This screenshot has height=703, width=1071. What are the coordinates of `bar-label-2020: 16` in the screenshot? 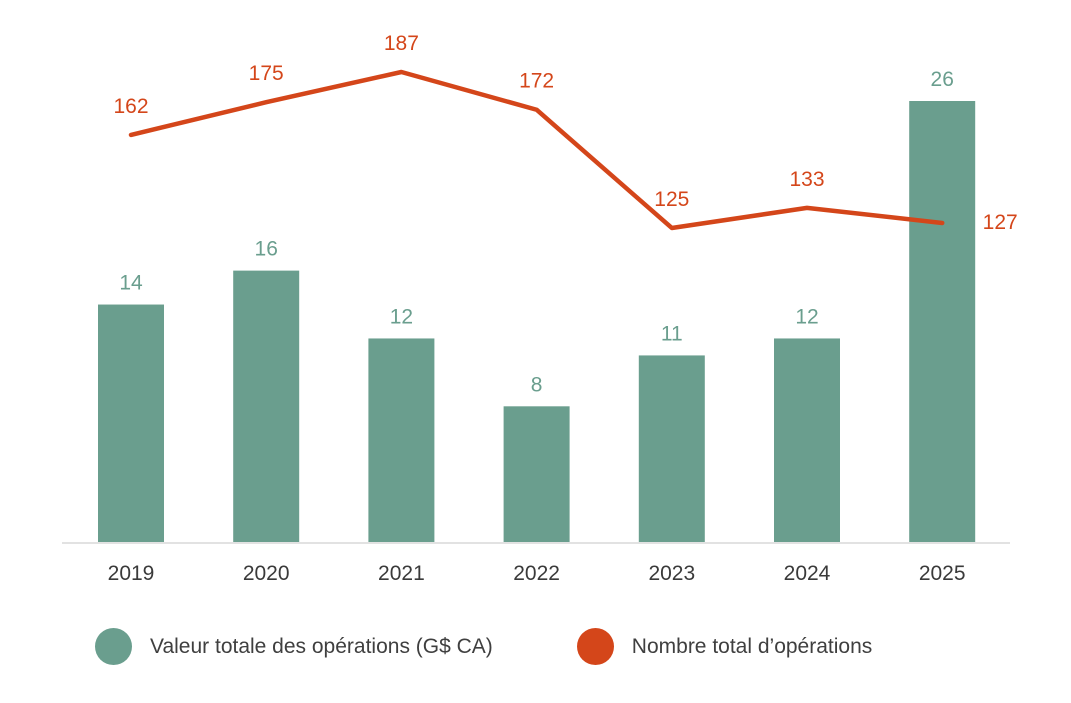 It's located at (266, 249).